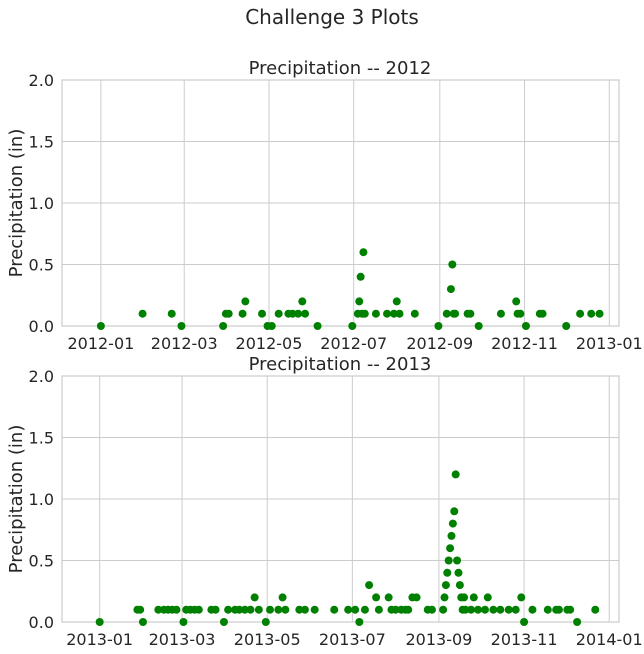  Describe the element at coordinates (184, 343) in the screenshot. I see `x-tick-label: 2012-03` at that location.